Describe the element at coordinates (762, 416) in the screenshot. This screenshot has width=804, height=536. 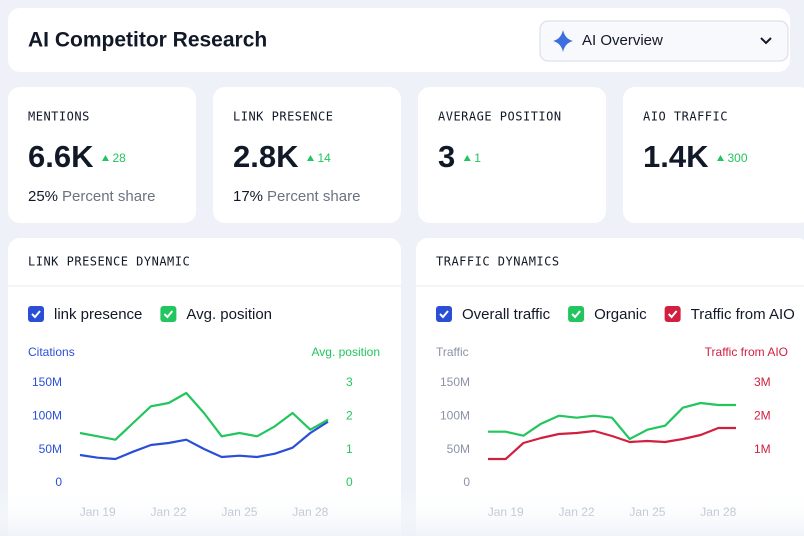
I see `y2-tick-label: 2M` at that location.